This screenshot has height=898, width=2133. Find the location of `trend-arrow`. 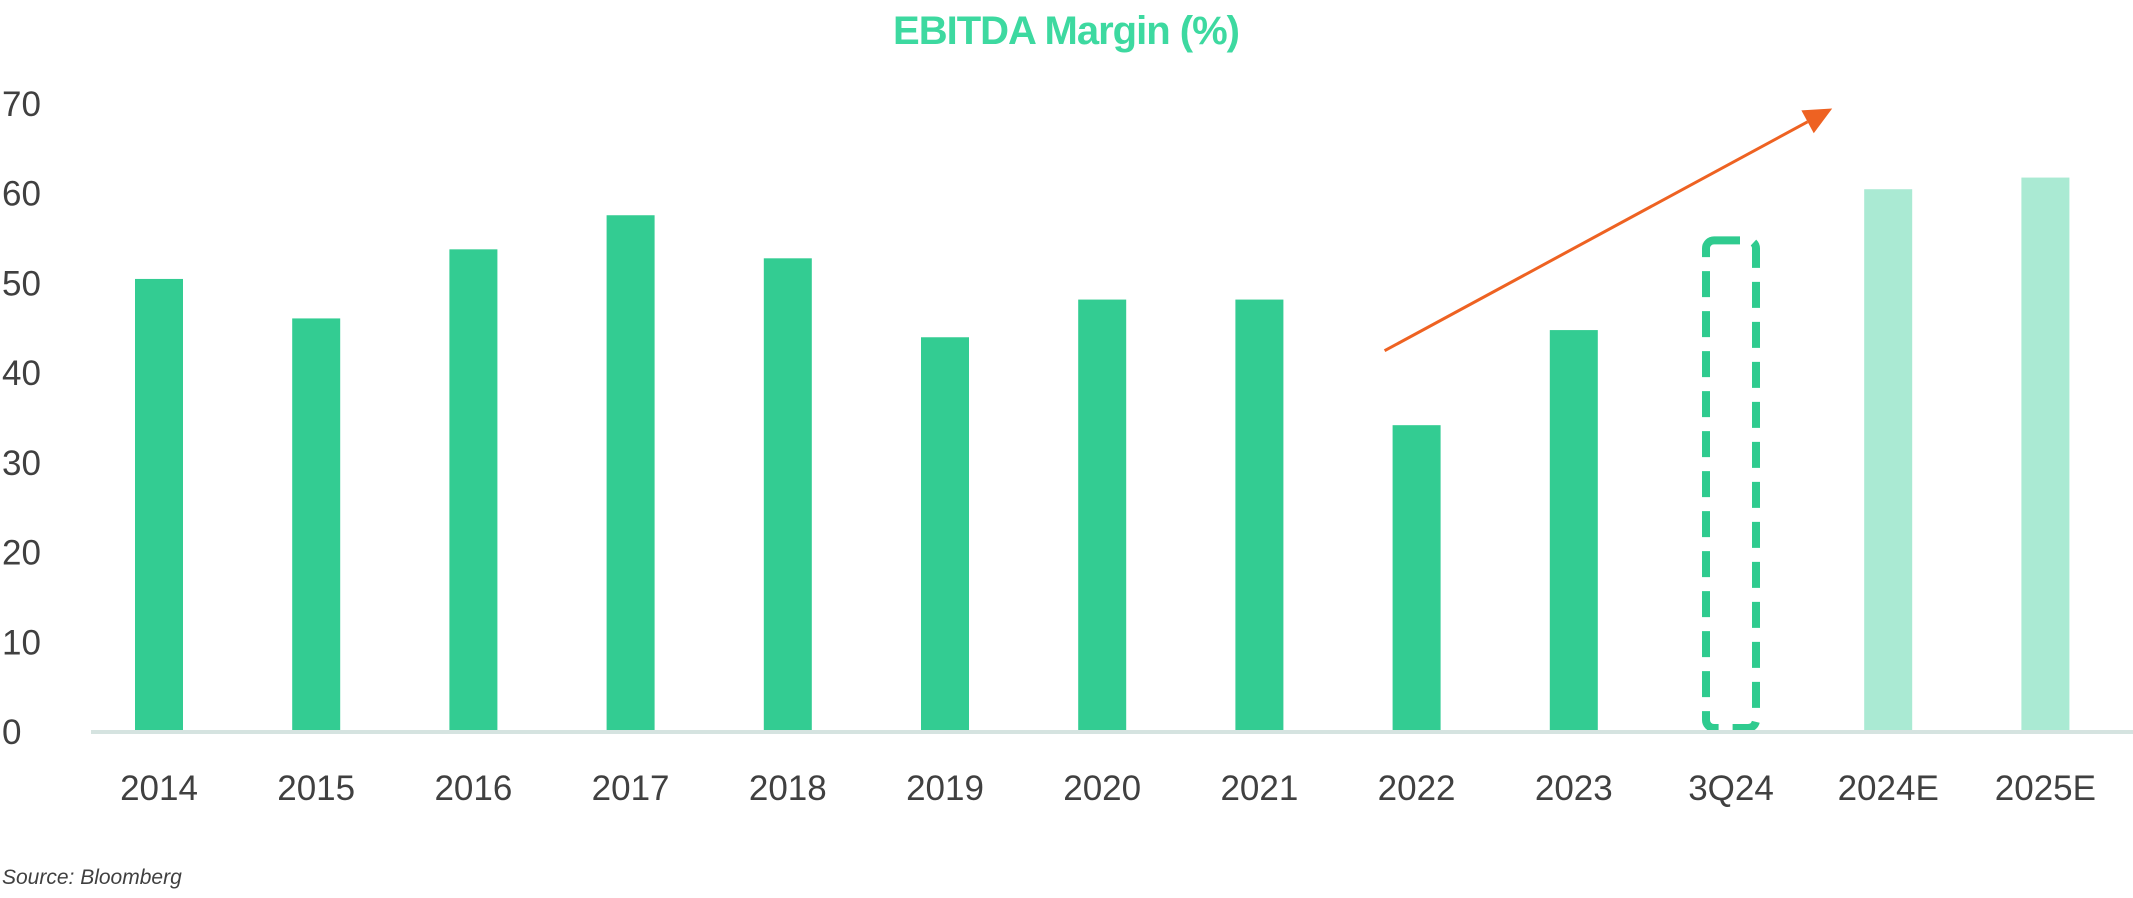

trend-arrow is located at coordinates (1608, 230).